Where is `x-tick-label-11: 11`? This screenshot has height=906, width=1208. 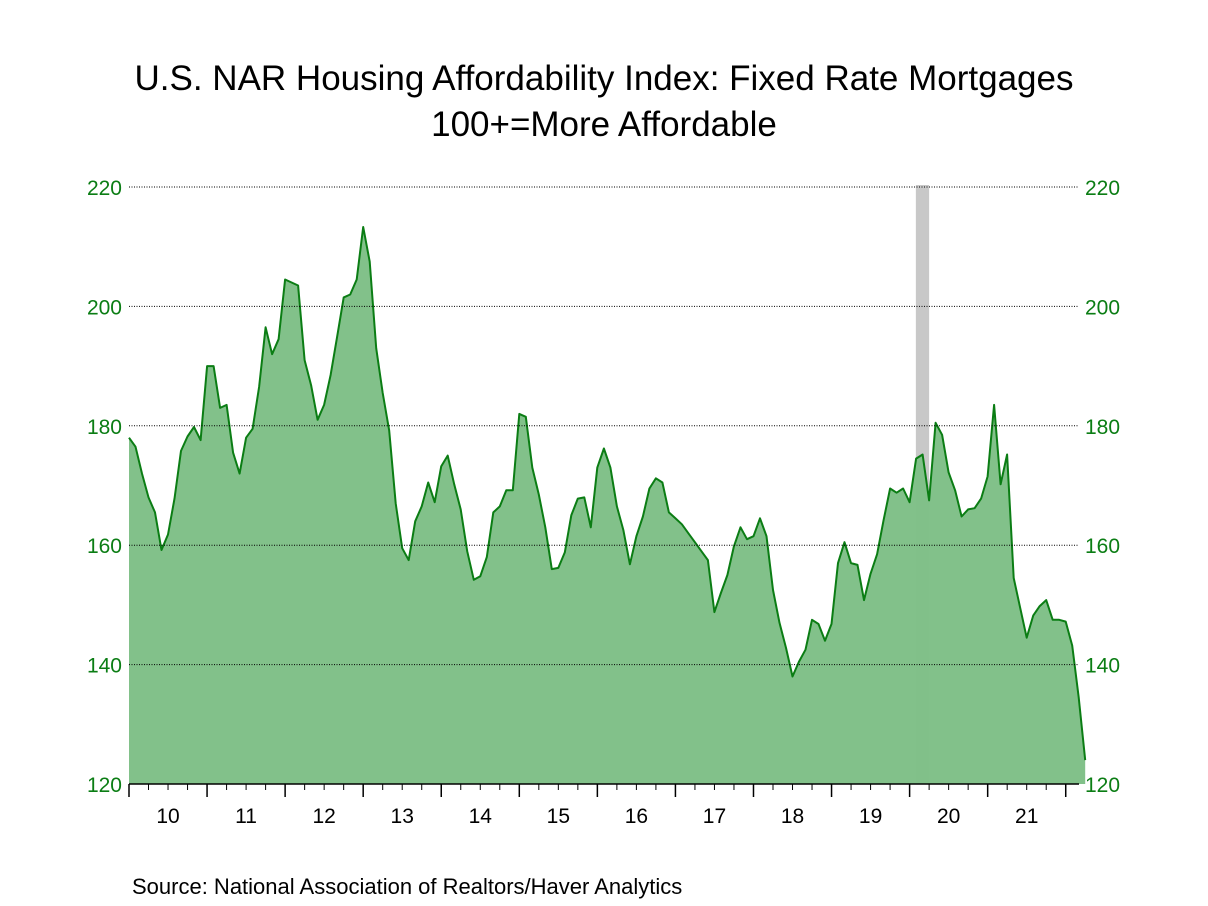
x-tick-label-11: 11 is located at coordinates (246, 816).